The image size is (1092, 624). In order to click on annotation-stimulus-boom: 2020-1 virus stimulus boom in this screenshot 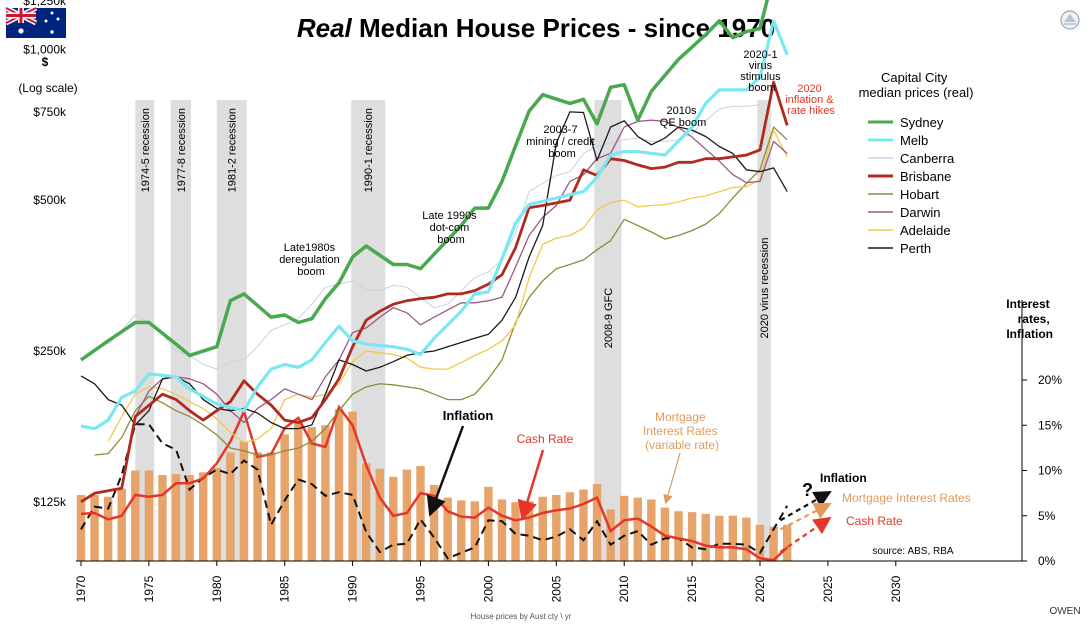, I will do `click(761, 71)`.